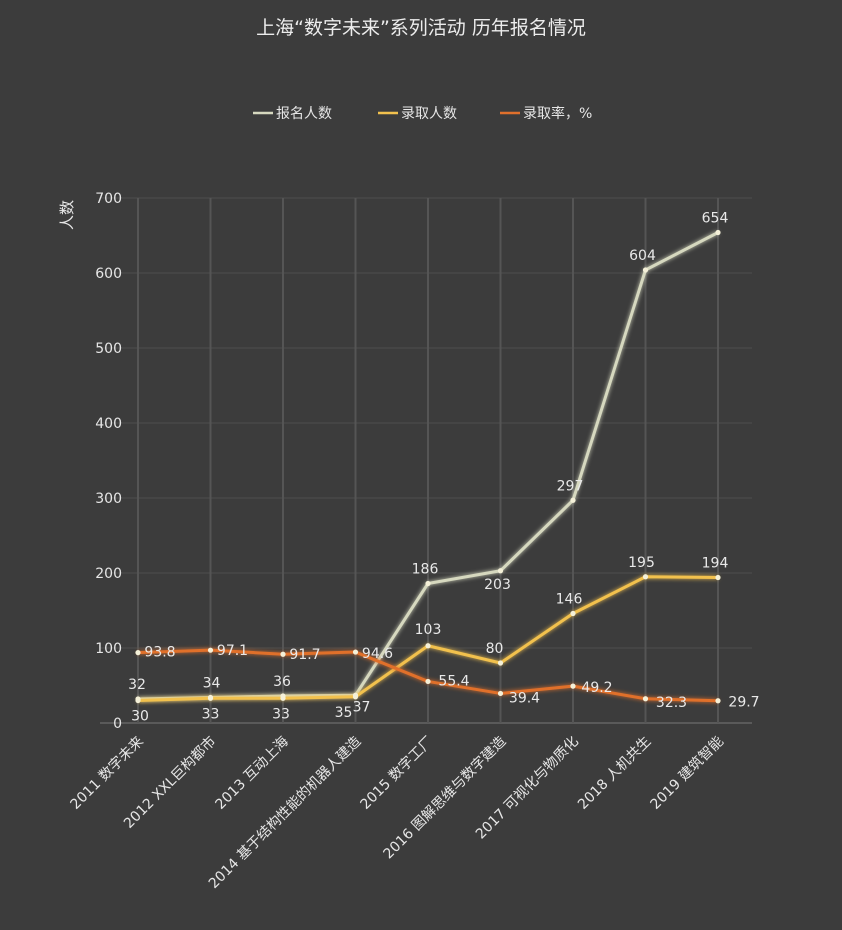  Describe the element at coordinates (596, 688) in the screenshot. I see `data-label: 49.2` at that location.